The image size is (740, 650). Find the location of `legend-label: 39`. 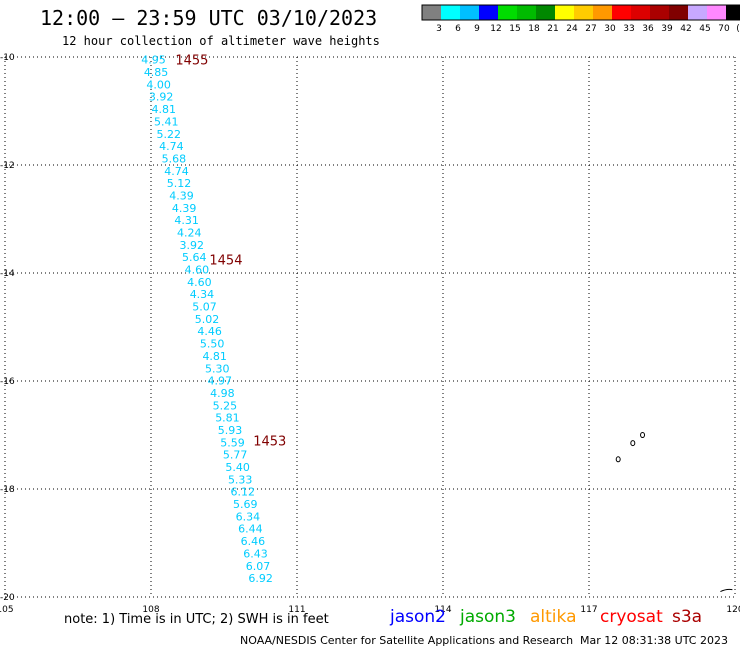

legend-label: 39 is located at coordinates (667, 29).